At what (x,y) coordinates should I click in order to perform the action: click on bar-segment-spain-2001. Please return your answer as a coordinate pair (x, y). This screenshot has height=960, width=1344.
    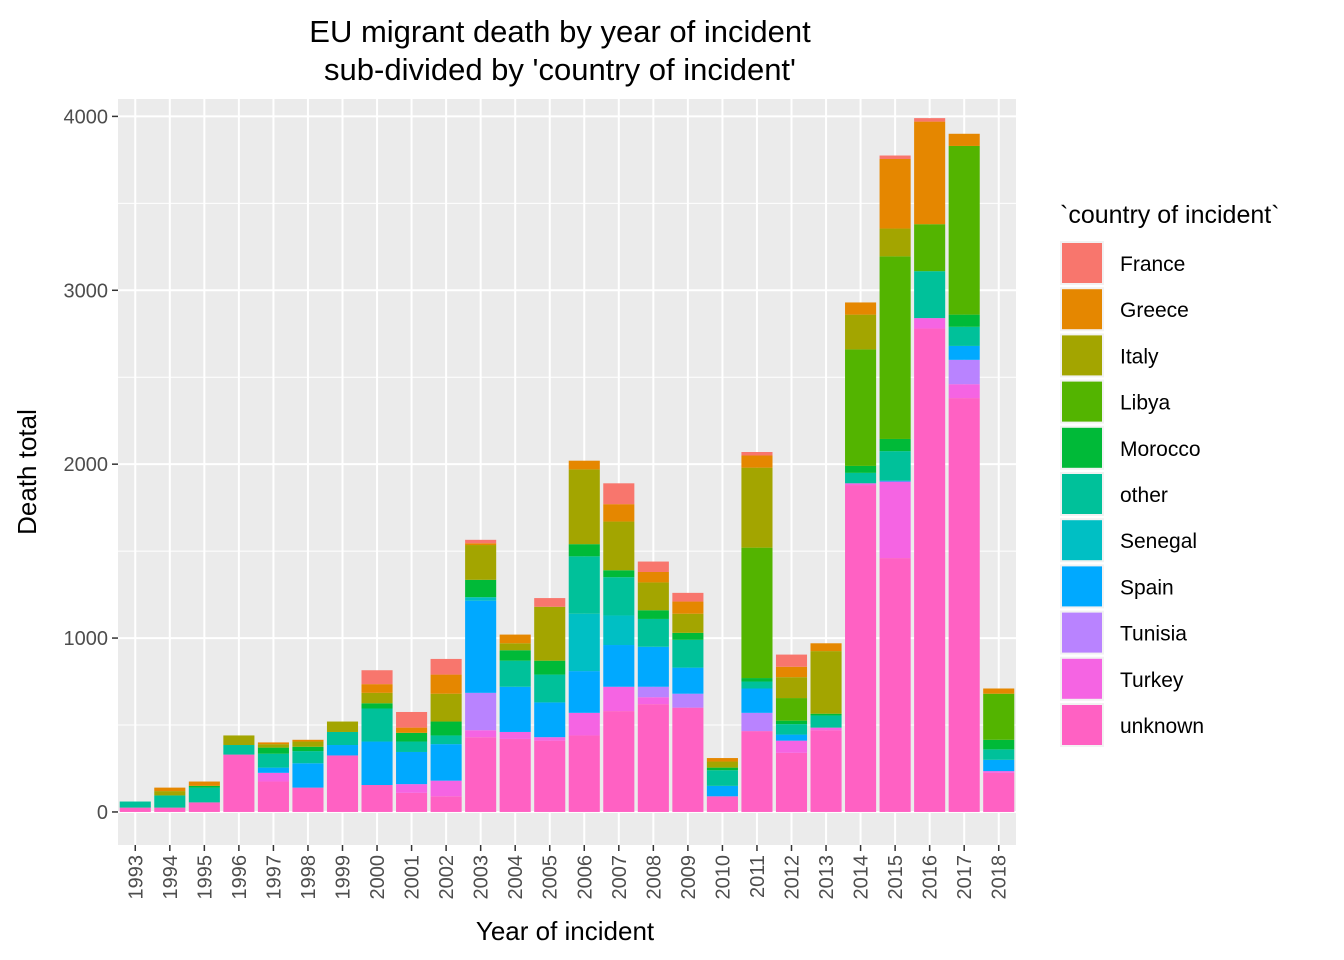
    Looking at the image, I should click on (412, 768).